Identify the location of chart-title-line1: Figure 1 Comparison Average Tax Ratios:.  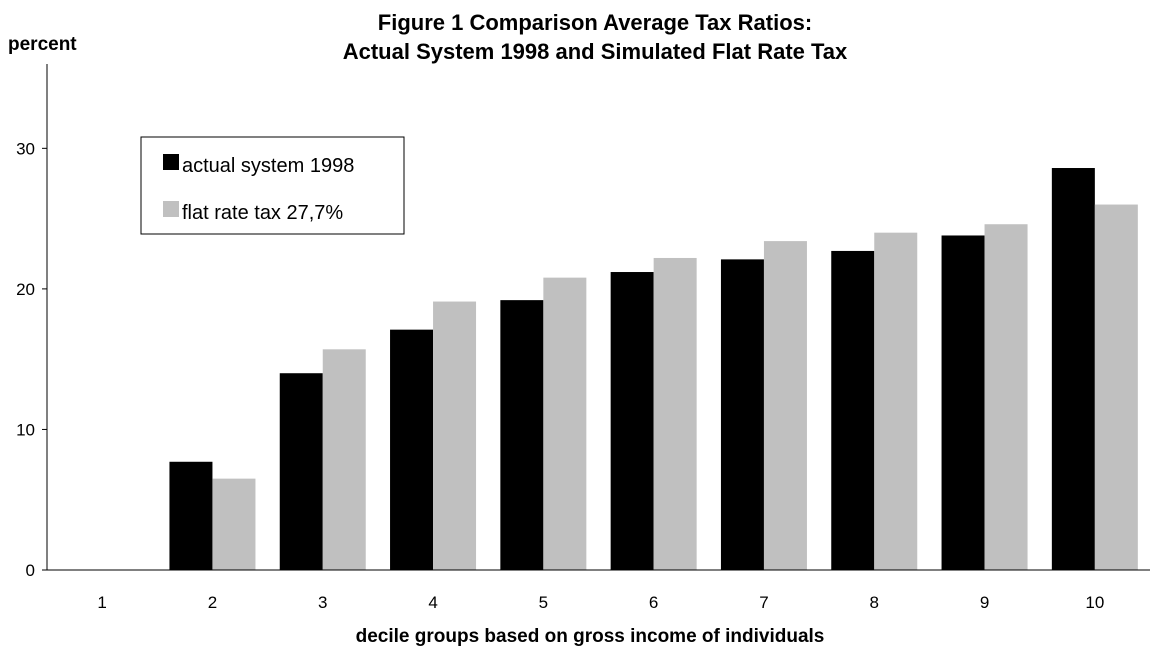
(595, 22).